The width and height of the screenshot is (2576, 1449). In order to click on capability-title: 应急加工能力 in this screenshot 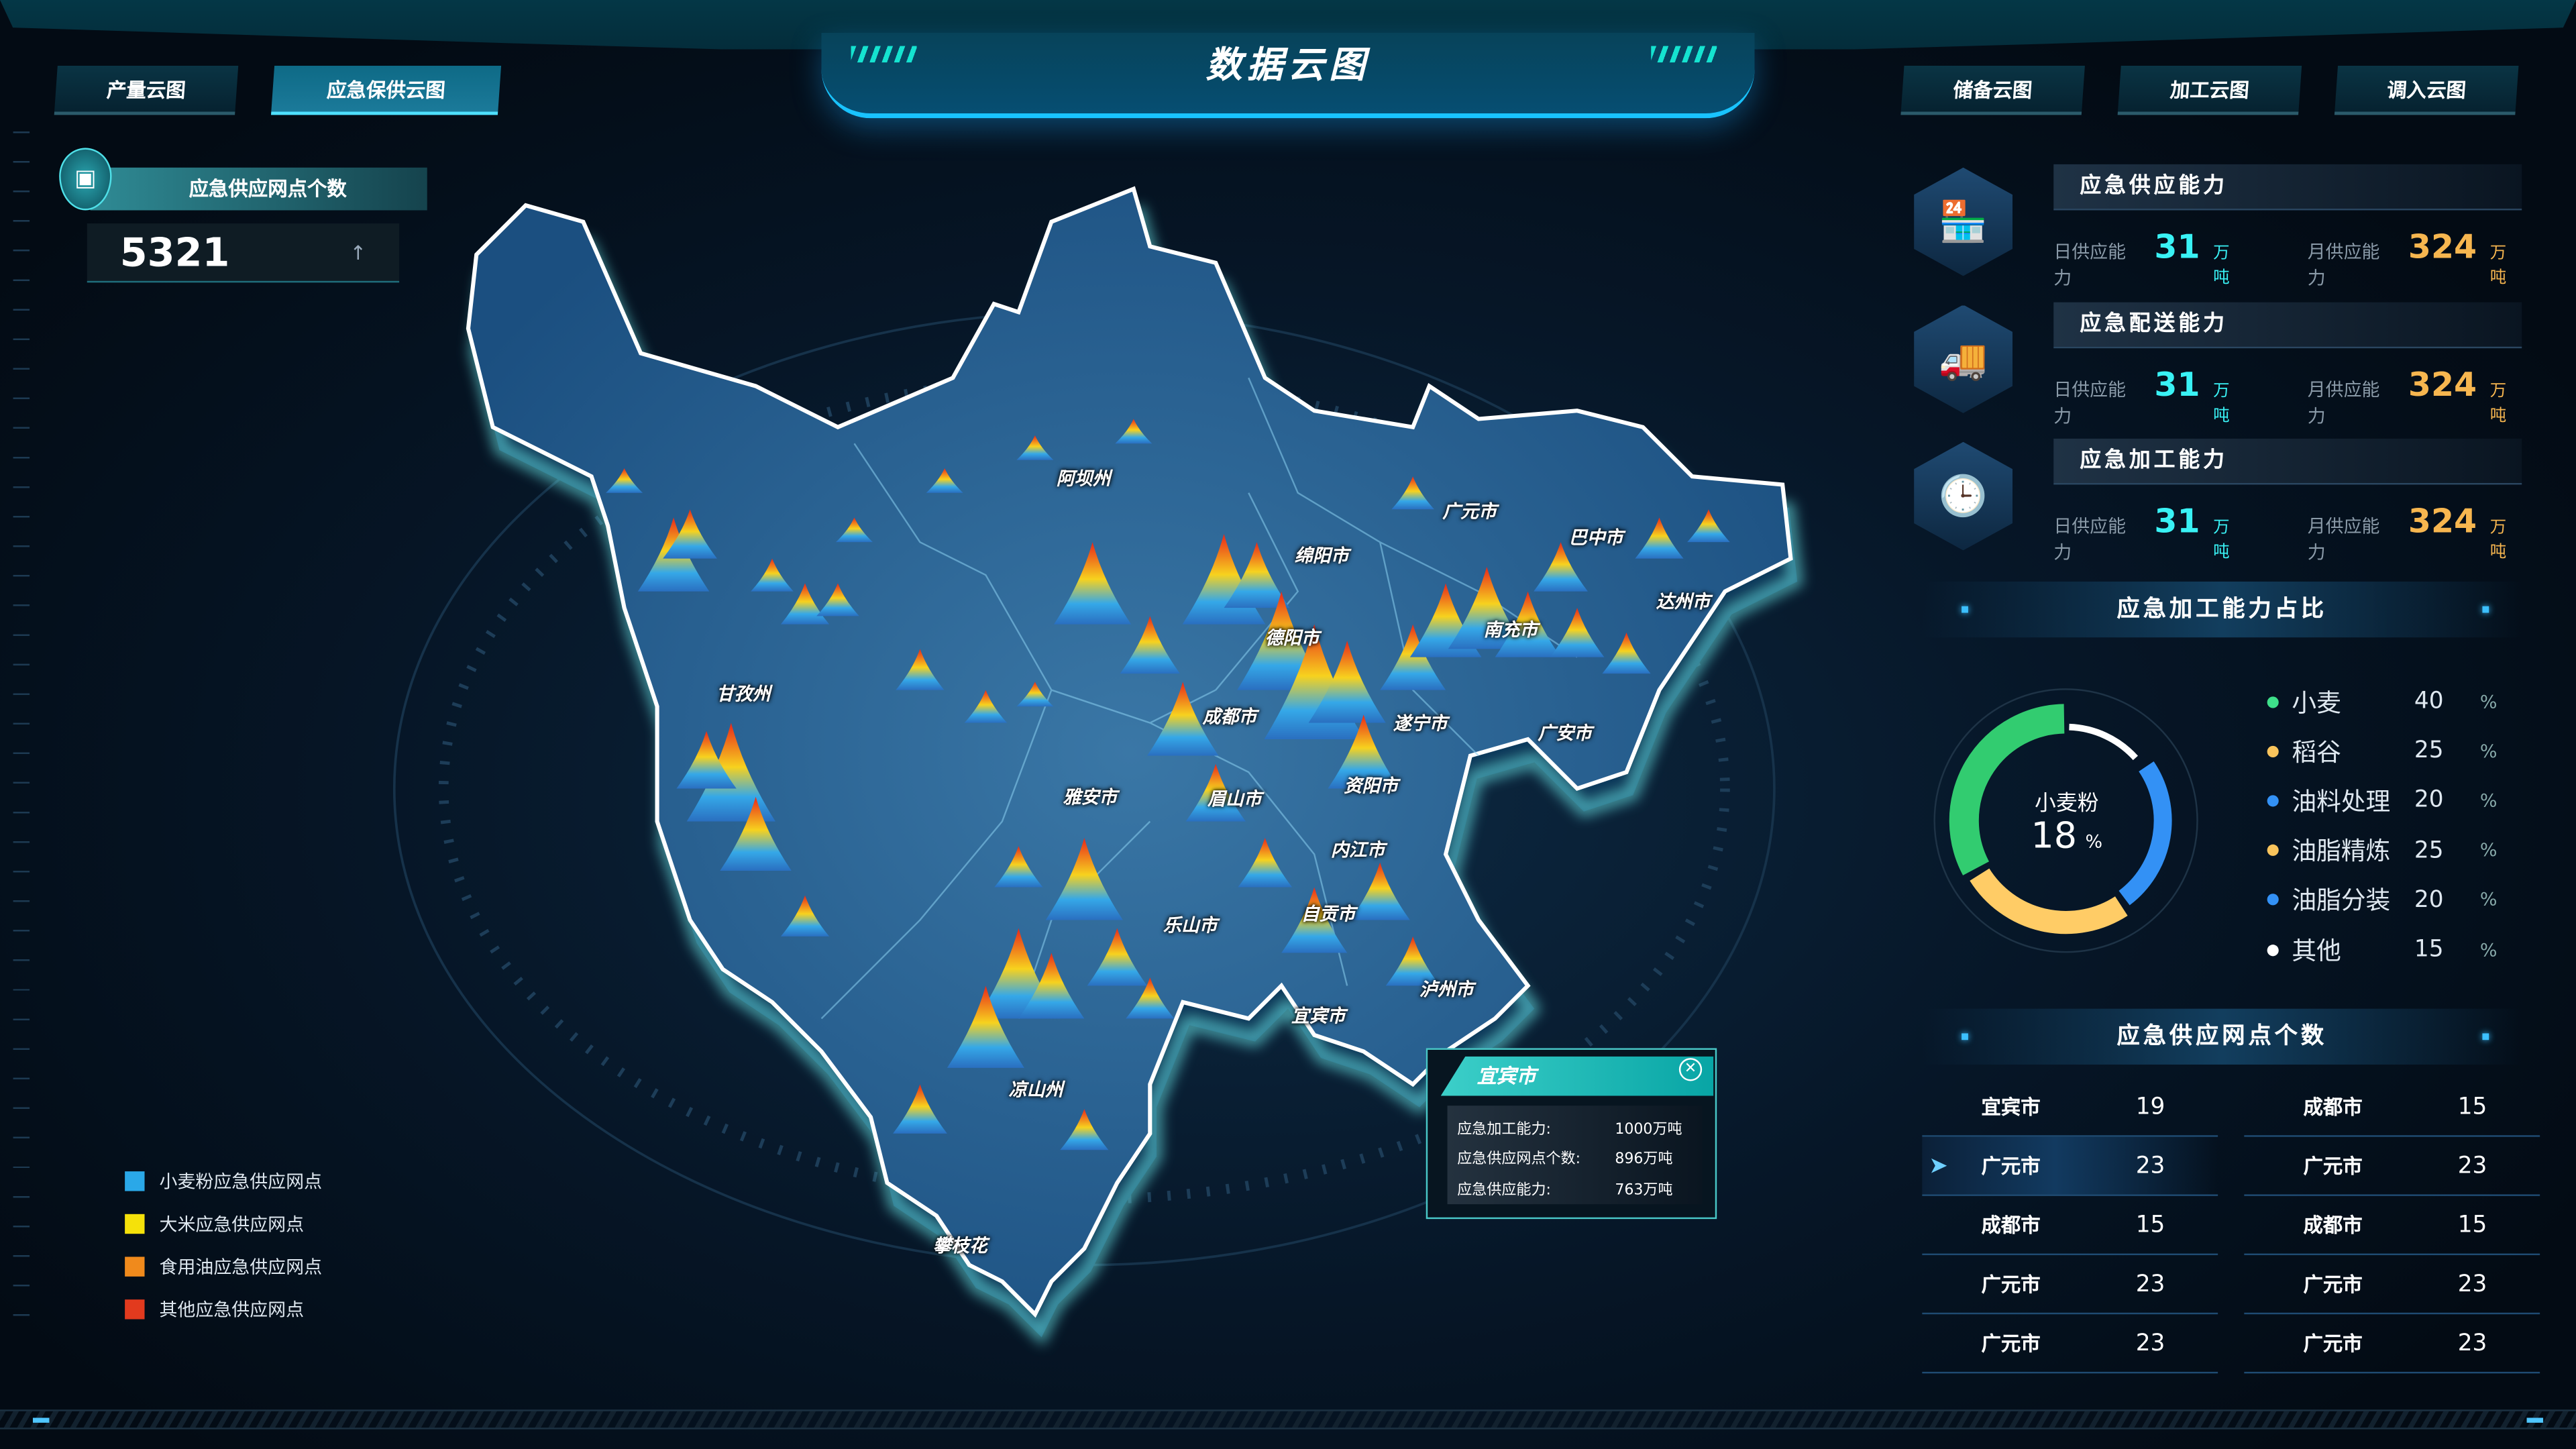, I will do `click(2287, 461)`.